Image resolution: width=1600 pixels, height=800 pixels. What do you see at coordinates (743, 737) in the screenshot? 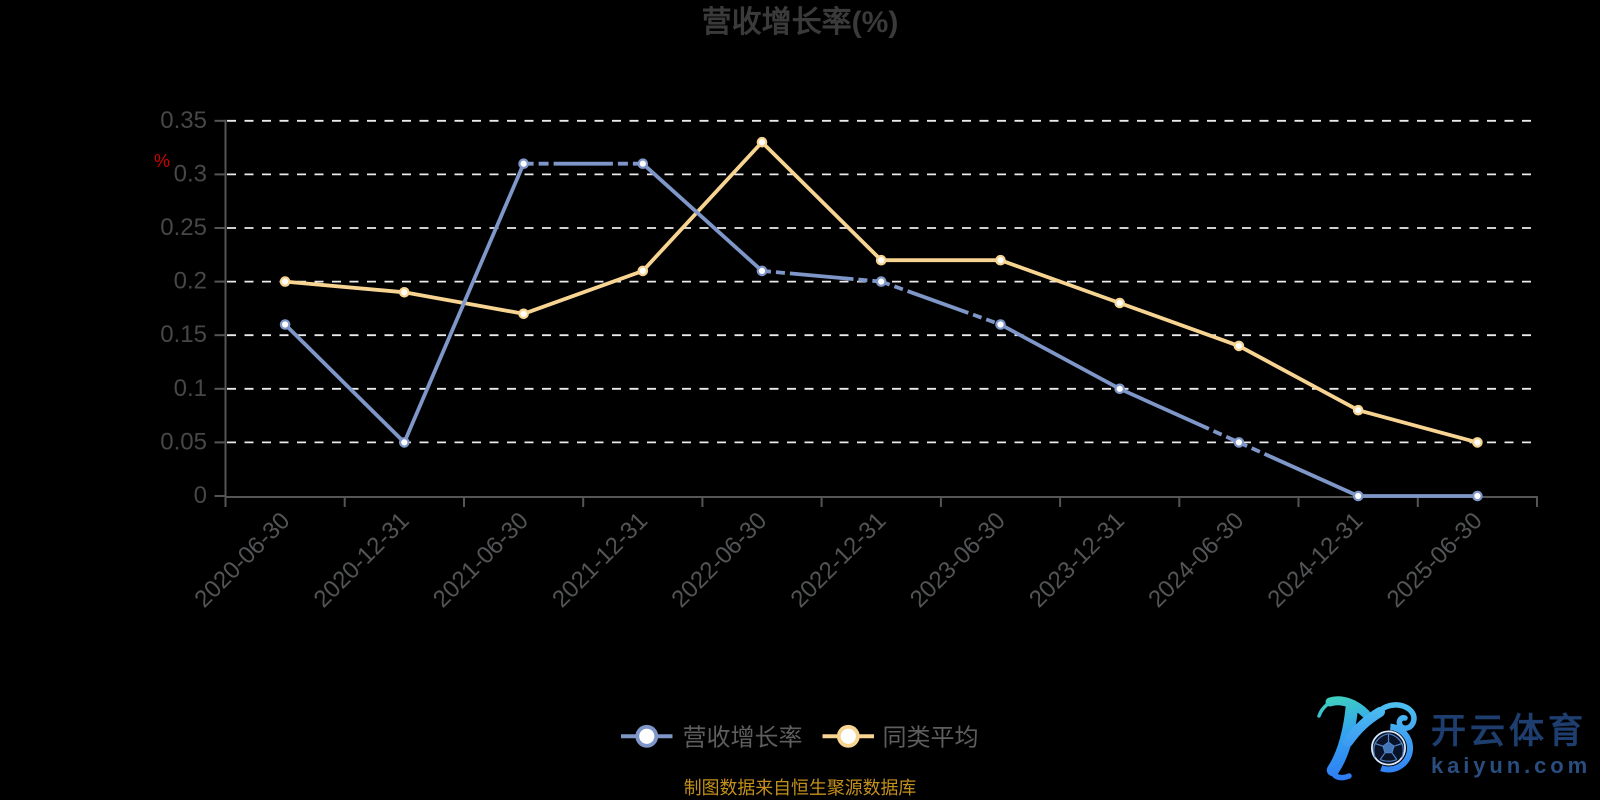
I see `svg-text: 营收增长率` at bounding box center [743, 737].